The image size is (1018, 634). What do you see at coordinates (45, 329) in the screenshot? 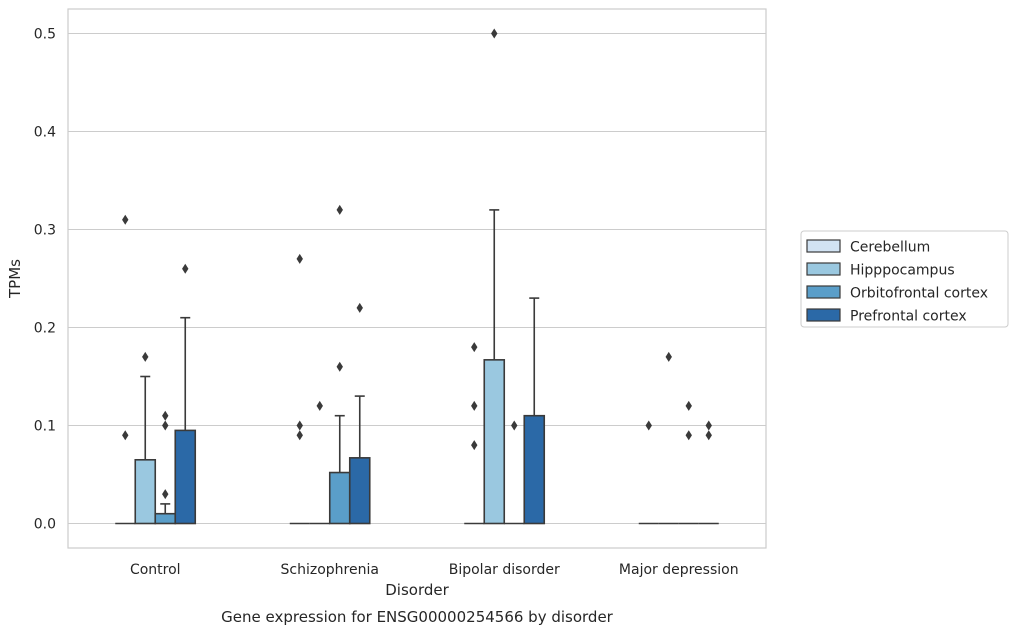
I see `y-tick-label: 0.2` at bounding box center [45, 329].